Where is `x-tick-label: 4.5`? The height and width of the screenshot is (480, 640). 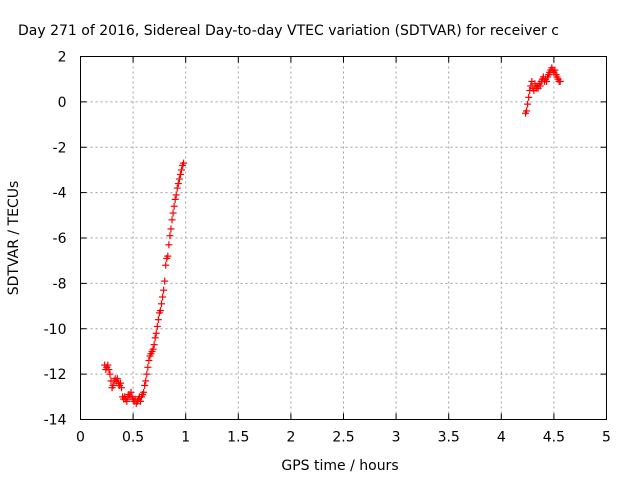
x-tick-label: 4.5 is located at coordinates (554, 438).